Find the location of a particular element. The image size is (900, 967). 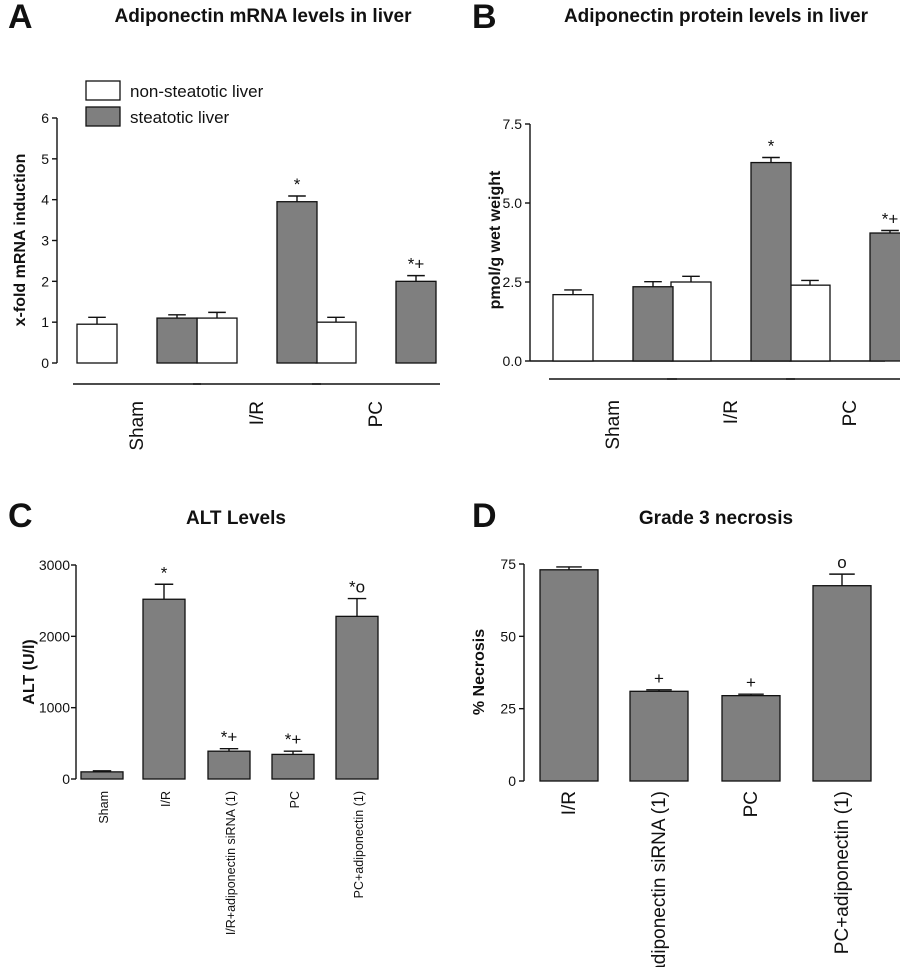

bar-a-s1-c1 is located at coordinates (297, 282).